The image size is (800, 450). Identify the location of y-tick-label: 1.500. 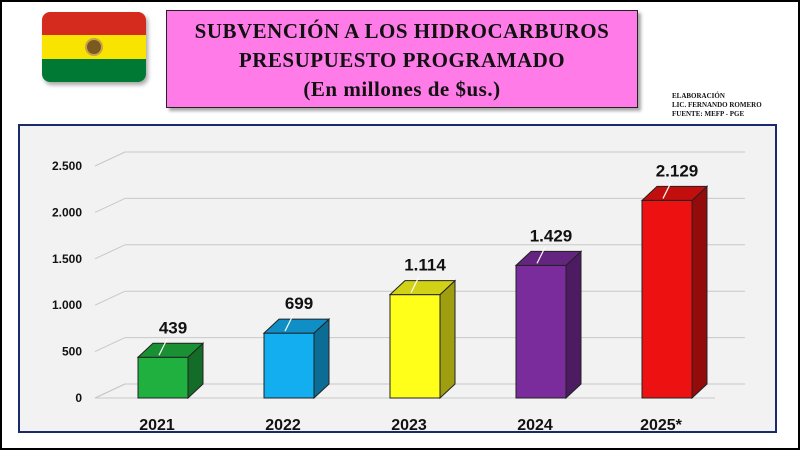
(67, 259).